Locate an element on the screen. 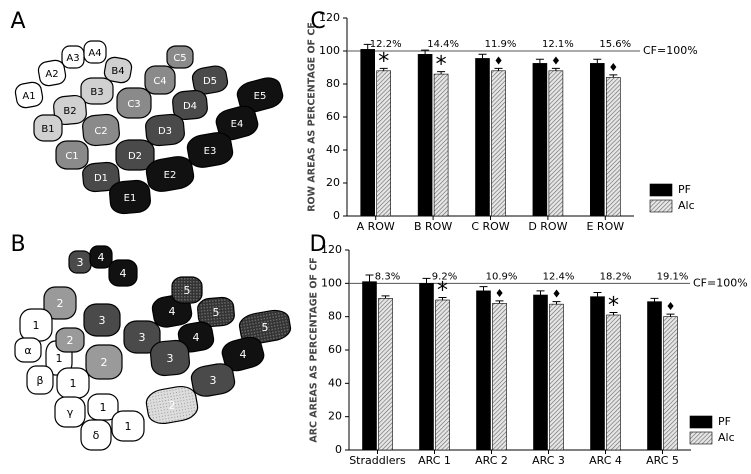 Image resolution: width=751 pixels, height=474 pixels. barrel-label: E1 is located at coordinates (130, 198).